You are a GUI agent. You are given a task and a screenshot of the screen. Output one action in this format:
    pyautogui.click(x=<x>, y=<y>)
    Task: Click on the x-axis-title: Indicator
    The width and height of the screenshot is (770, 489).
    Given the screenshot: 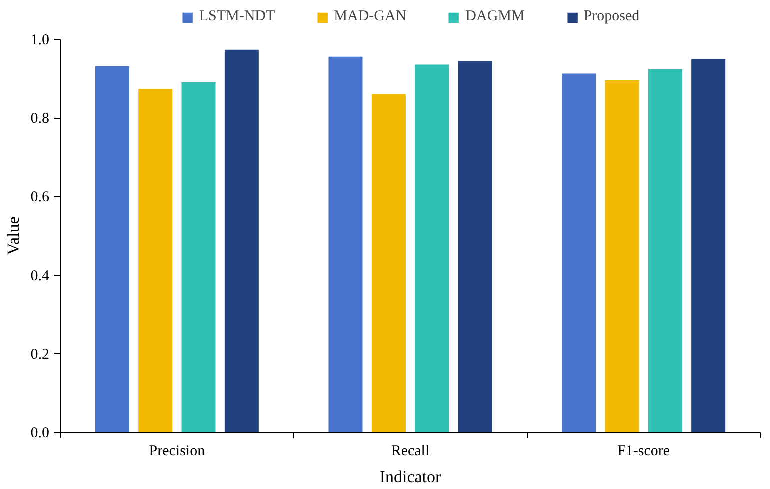 What is the action you would take?
    pyautogui.click(x=411, y=477)
    